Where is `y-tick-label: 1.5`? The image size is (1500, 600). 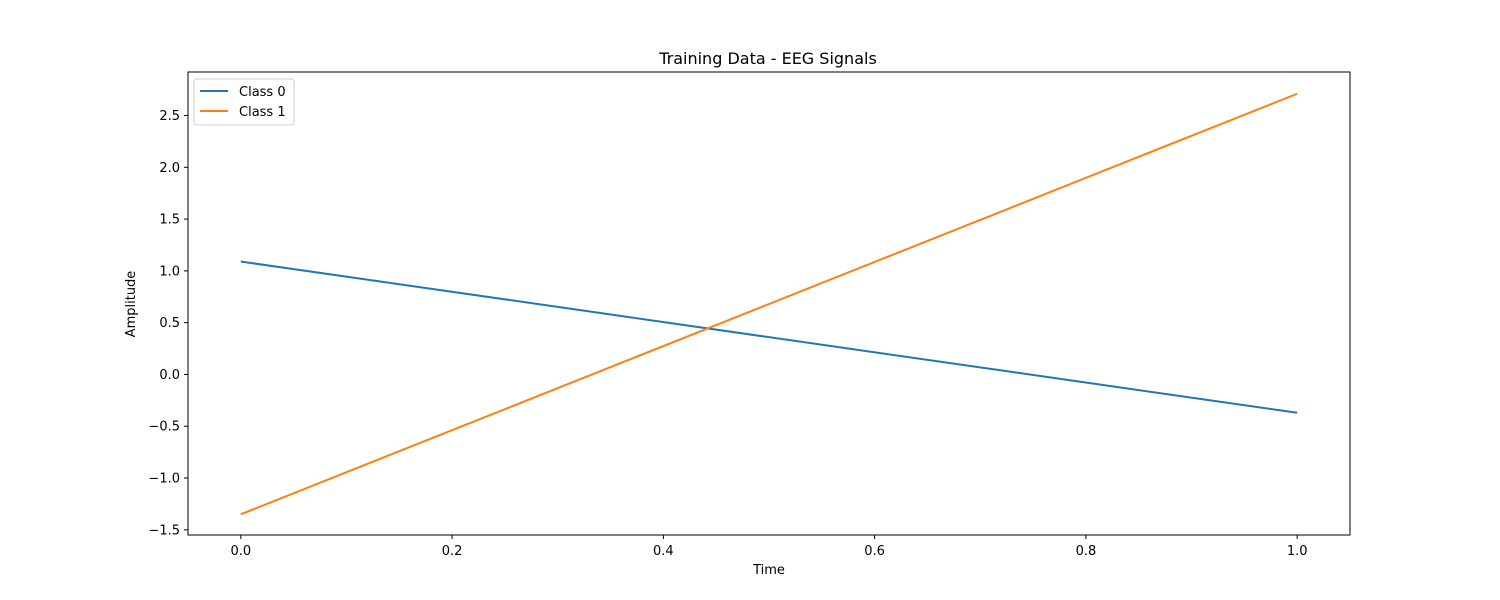 y-tick-label: 1.5 is located at coordinates (169, 220).